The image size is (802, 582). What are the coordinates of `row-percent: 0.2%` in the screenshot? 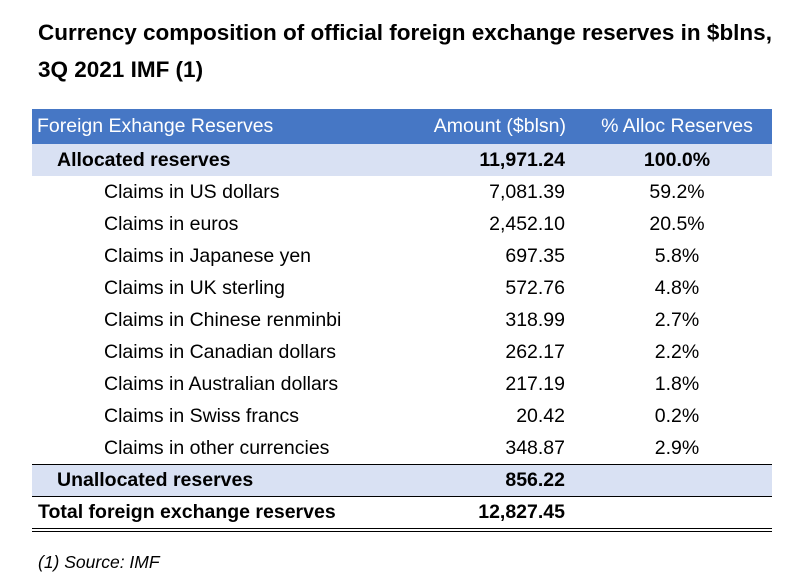 It's located at (677, 415).